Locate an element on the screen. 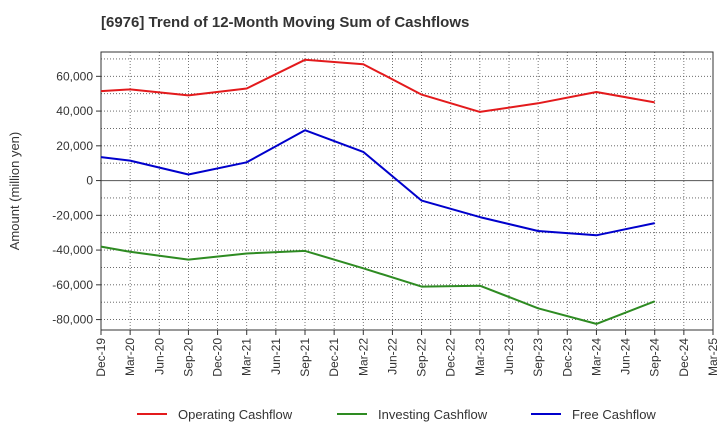  x-tick-label: Dec-20 is located at coordinates (218, 357).